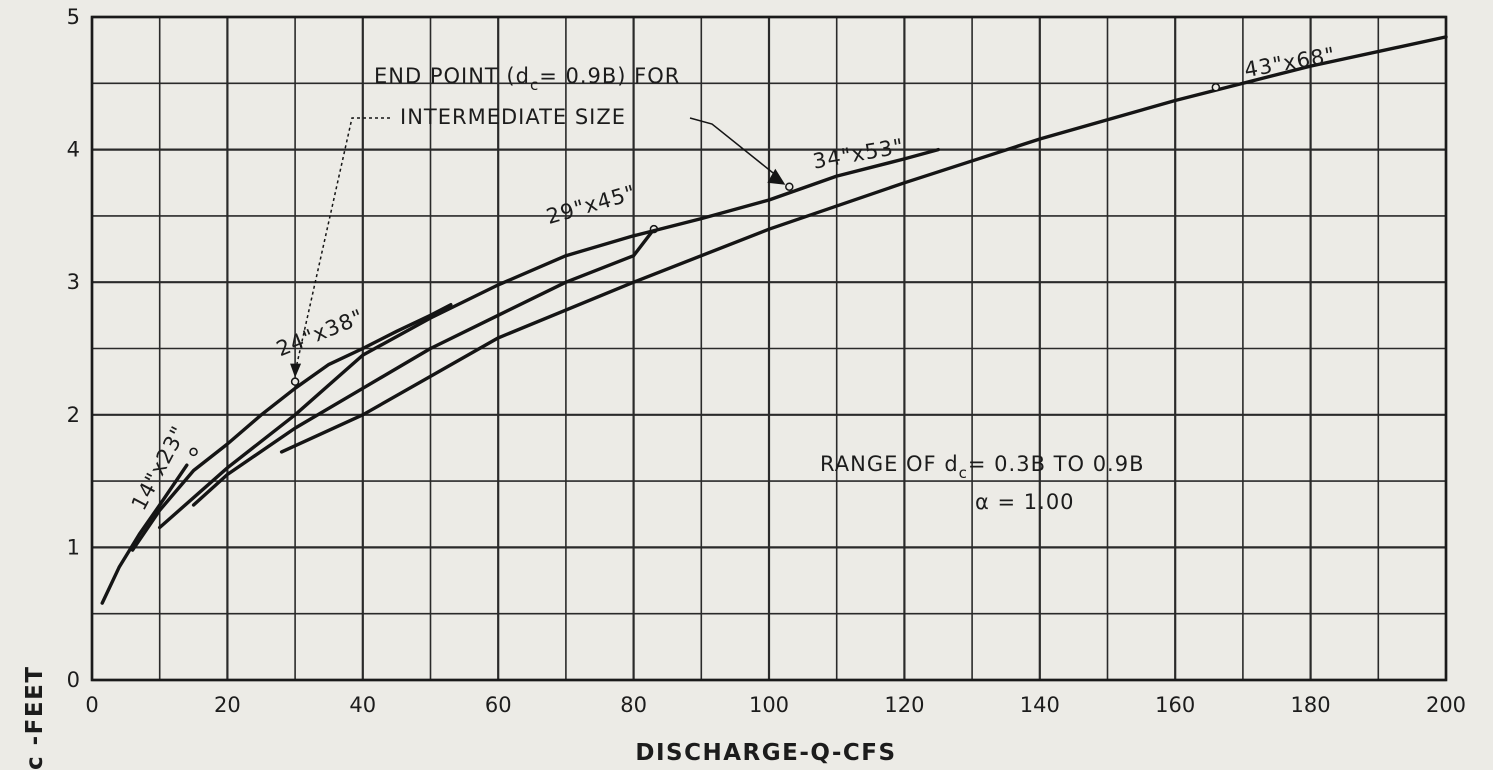 The height and width of the screenshot is (770, 1493). Describe the element at coordinates (1040, 705) in the screenshot. I see `x-tick-label: 140` at that location.